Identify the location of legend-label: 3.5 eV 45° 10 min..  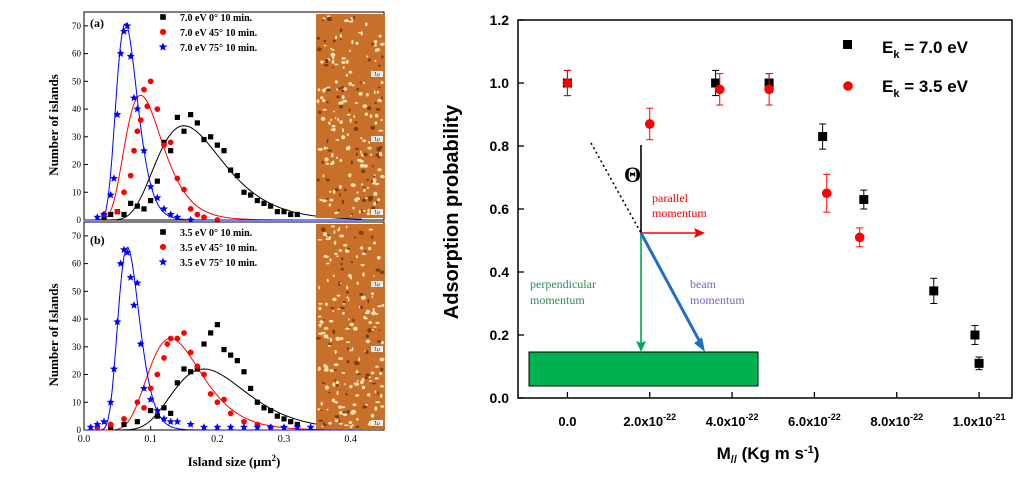
(219, 248).